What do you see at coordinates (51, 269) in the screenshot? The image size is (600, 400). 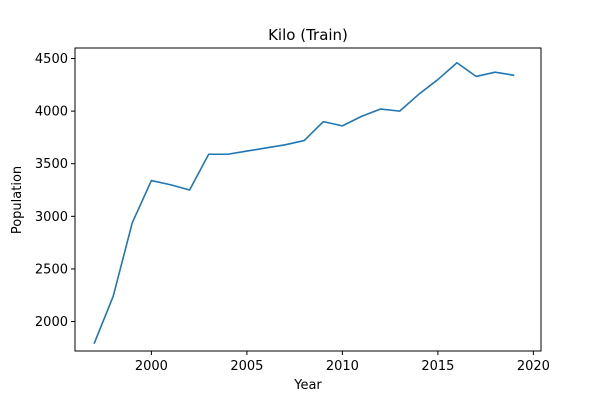 I see `y-tick-label: 2500` at bounding box center [51, 269].